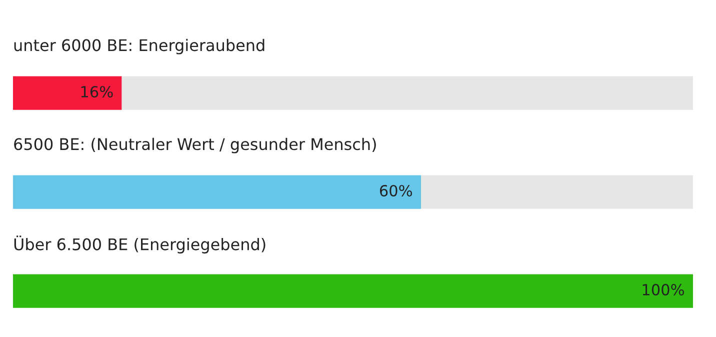 The image size is (716, 337). Describe the element at coordinates (139, 46) in the screenshot. I see `y-tick-label: unter 6000 BE: Energieraubend` at that location.